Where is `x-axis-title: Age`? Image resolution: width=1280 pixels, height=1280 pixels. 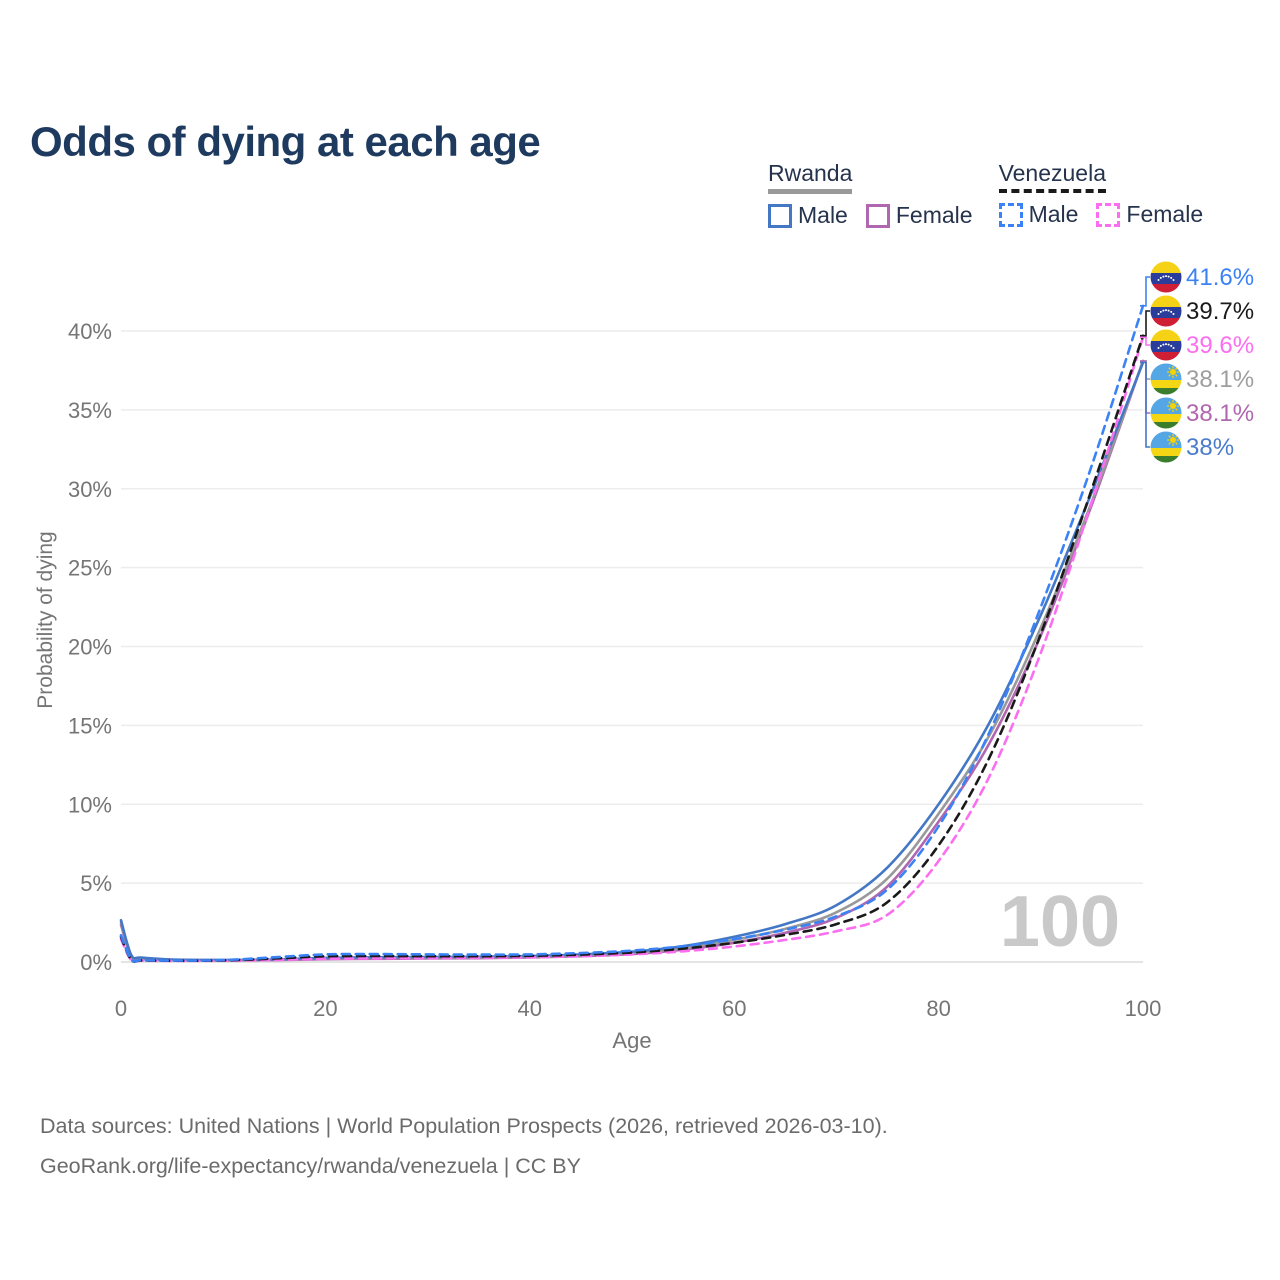 x-axis-title: Age is located at coordinates (632, 1040).